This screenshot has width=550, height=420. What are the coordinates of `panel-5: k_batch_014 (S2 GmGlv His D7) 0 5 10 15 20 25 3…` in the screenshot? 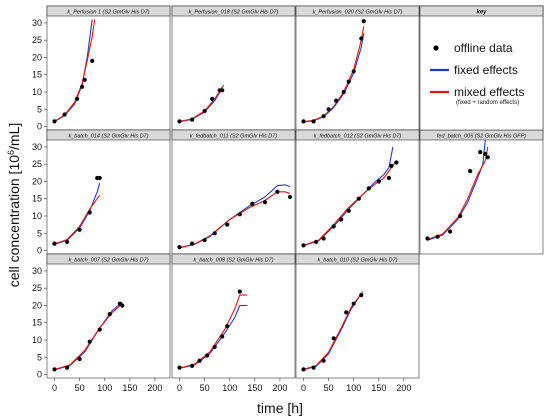 It's located at (101, 192).